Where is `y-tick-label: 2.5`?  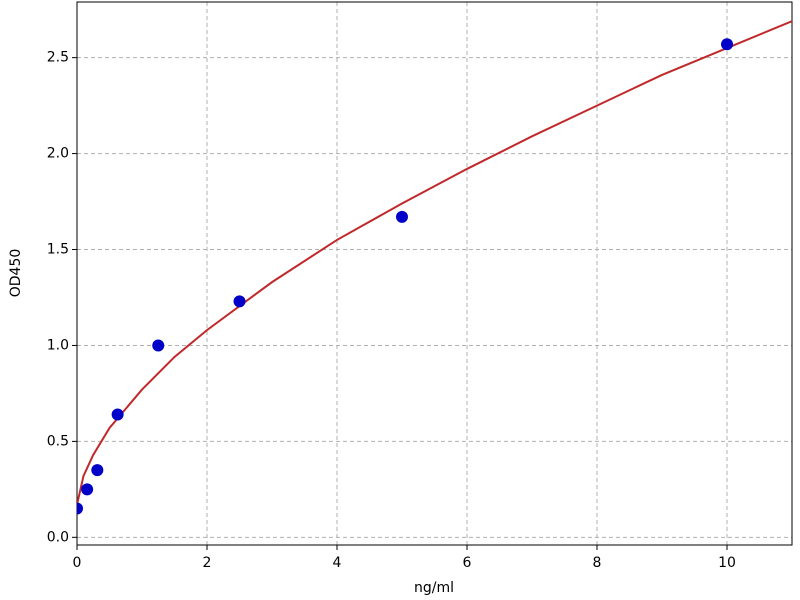
y-tick-label: 2.5 is located at coordinates (58, 58).